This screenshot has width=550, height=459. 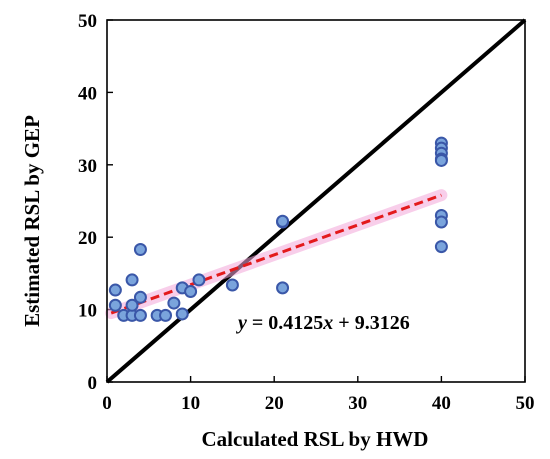 I want to click on y-tick-label: 0, so click(x=93, y=383).